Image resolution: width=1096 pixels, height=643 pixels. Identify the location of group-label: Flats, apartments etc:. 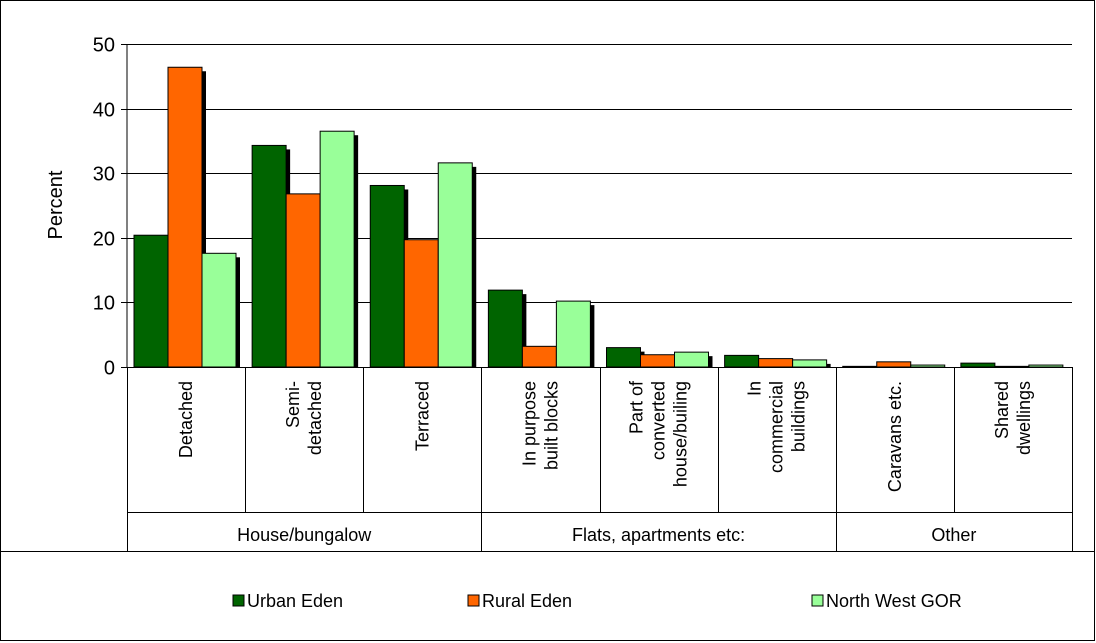
(658, 535).